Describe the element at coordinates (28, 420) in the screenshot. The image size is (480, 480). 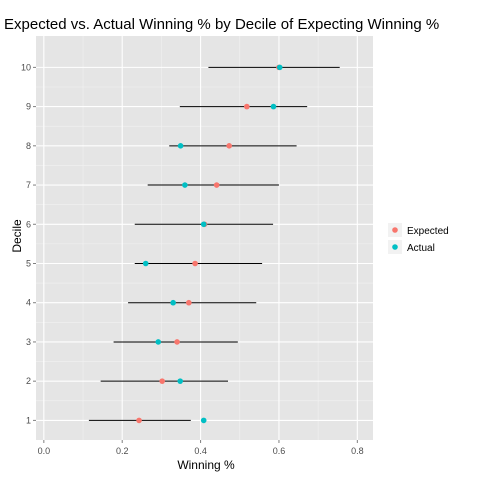
I see `y-tick-label: 1` at that location.